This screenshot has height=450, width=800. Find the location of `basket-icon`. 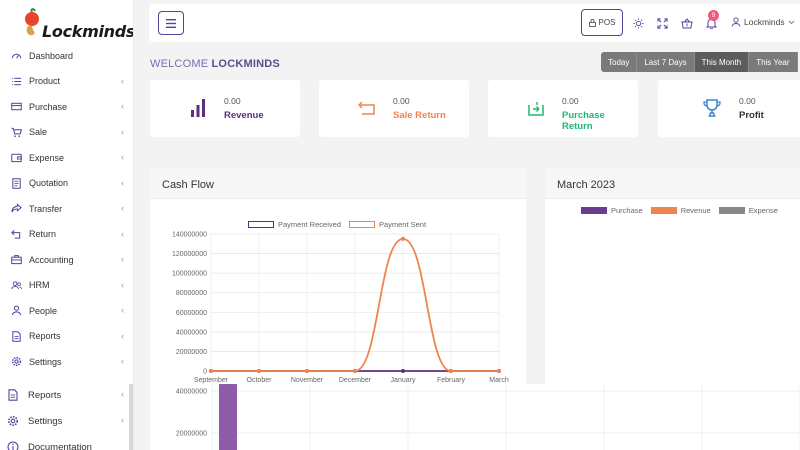

basket-icon is located at coordinates (687, 22).